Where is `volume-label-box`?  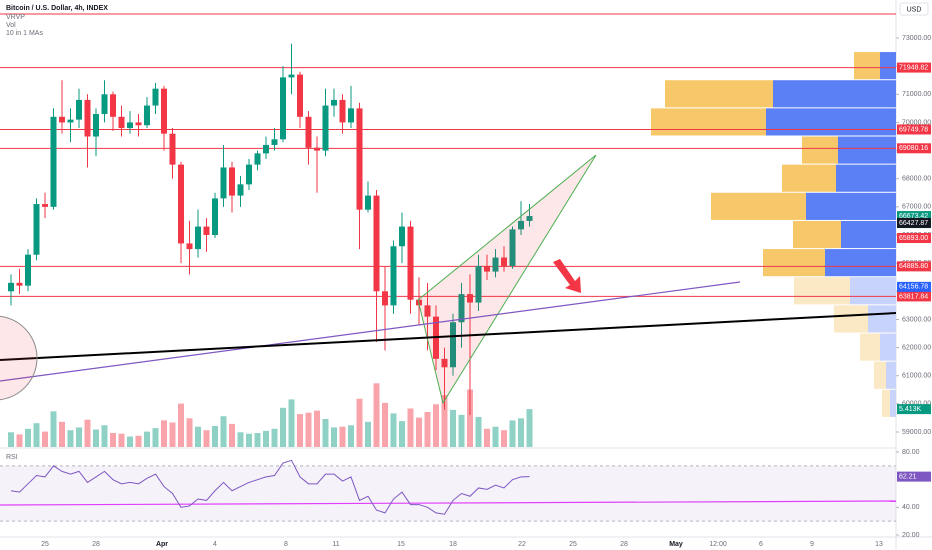
volume-label-box is located at coordinates (914, 409).